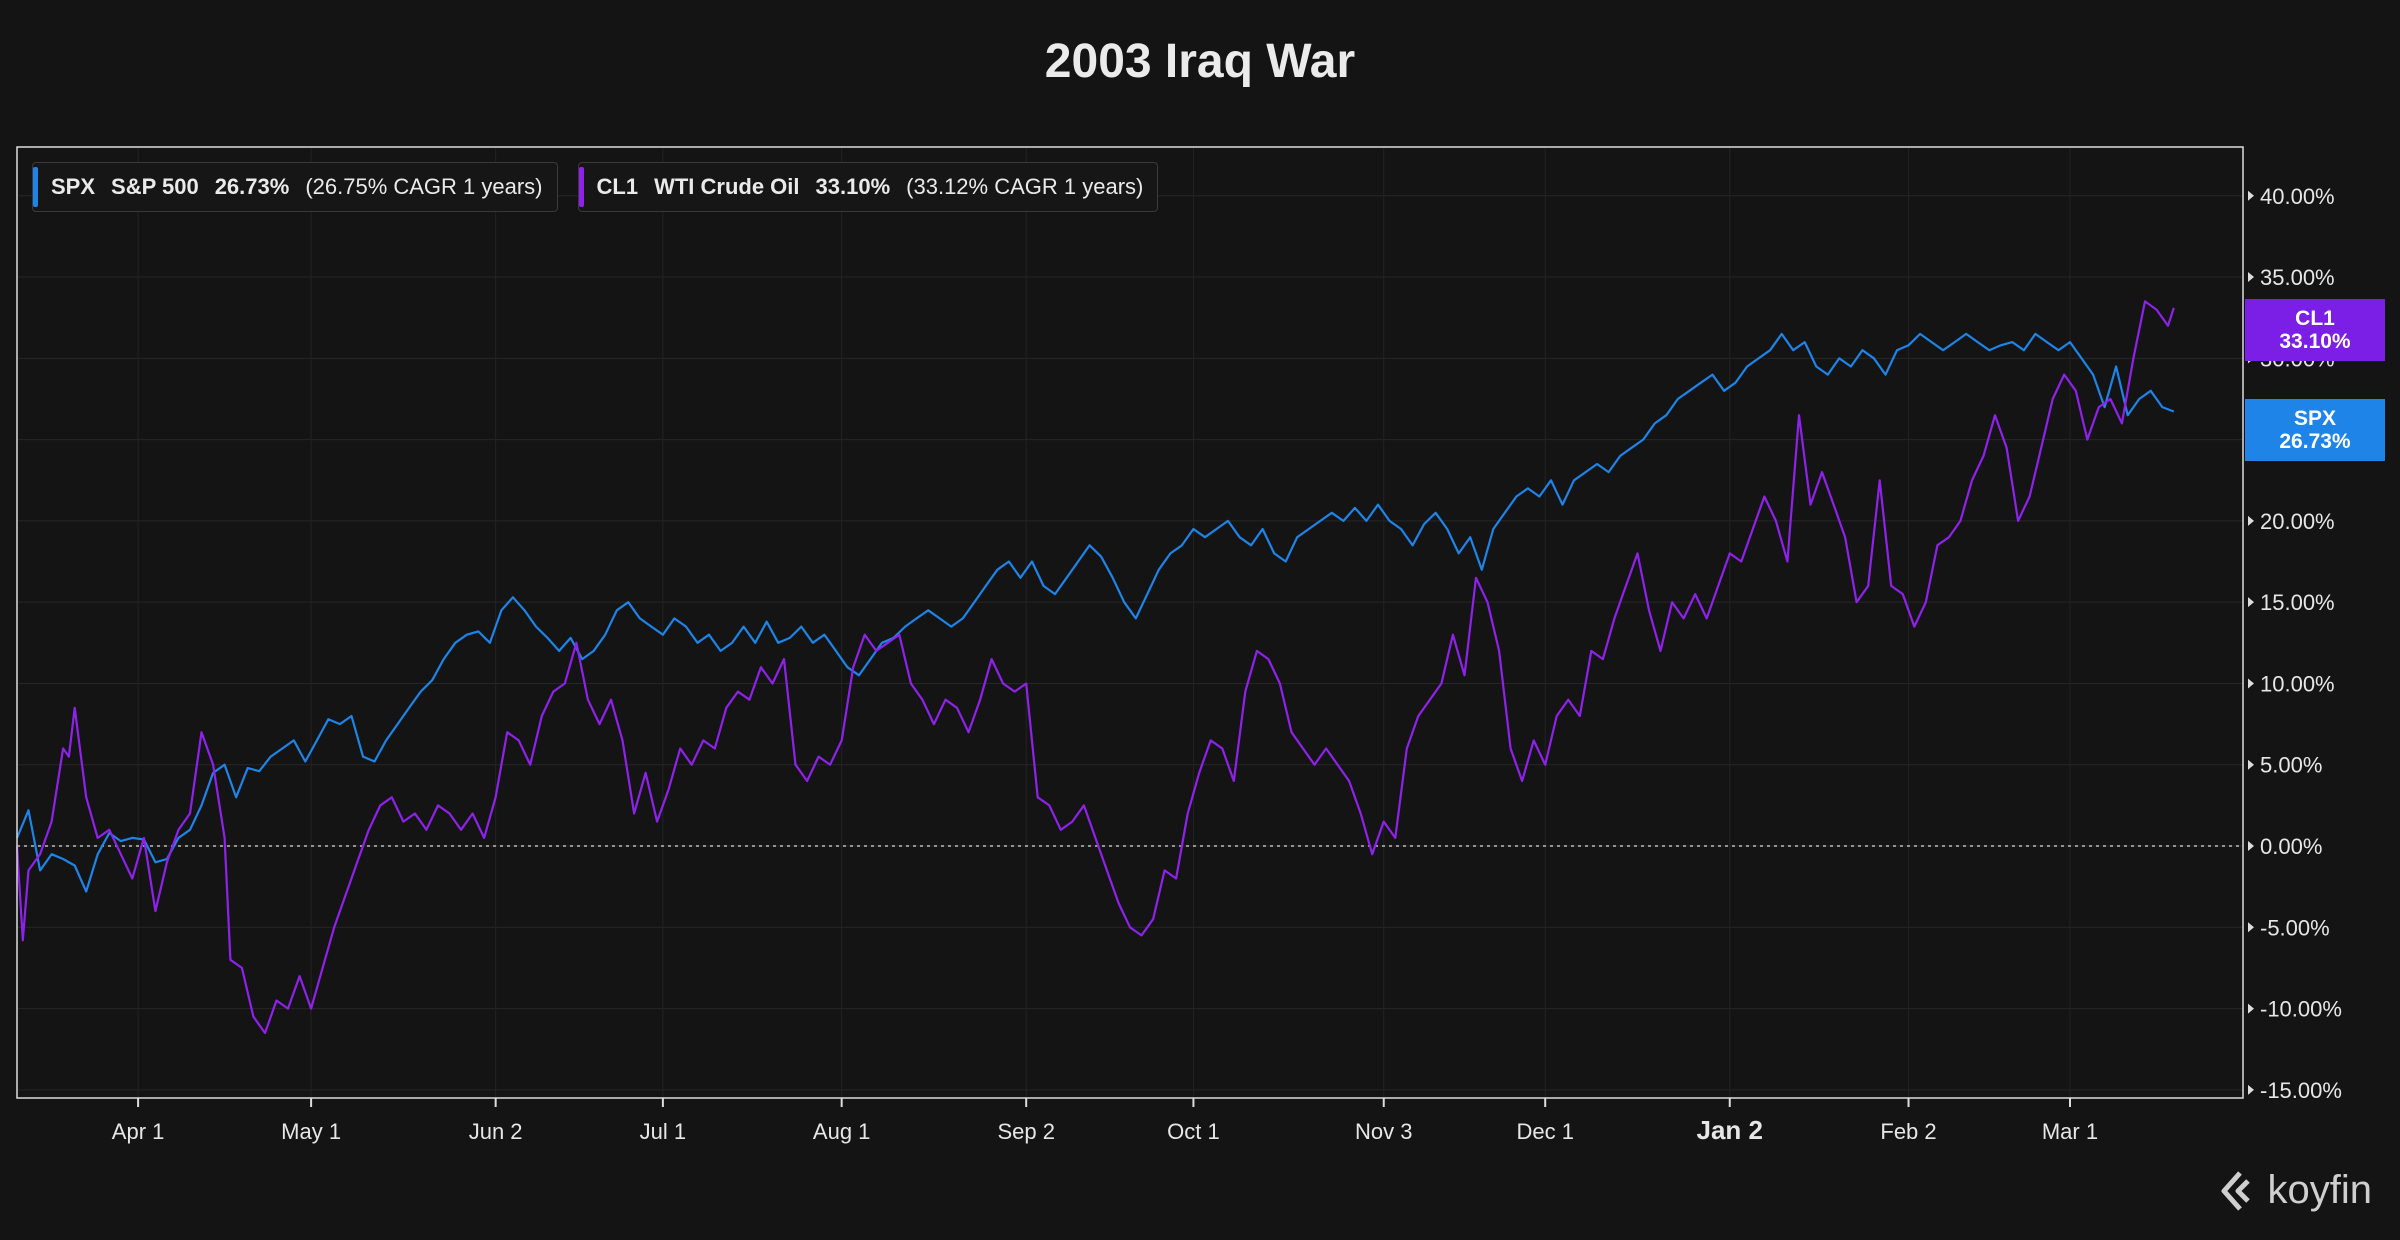 The height and width of the screenshot is (1240, 2400). I want to click on y-tick-label: -10.00%, so click(2301, 1009).